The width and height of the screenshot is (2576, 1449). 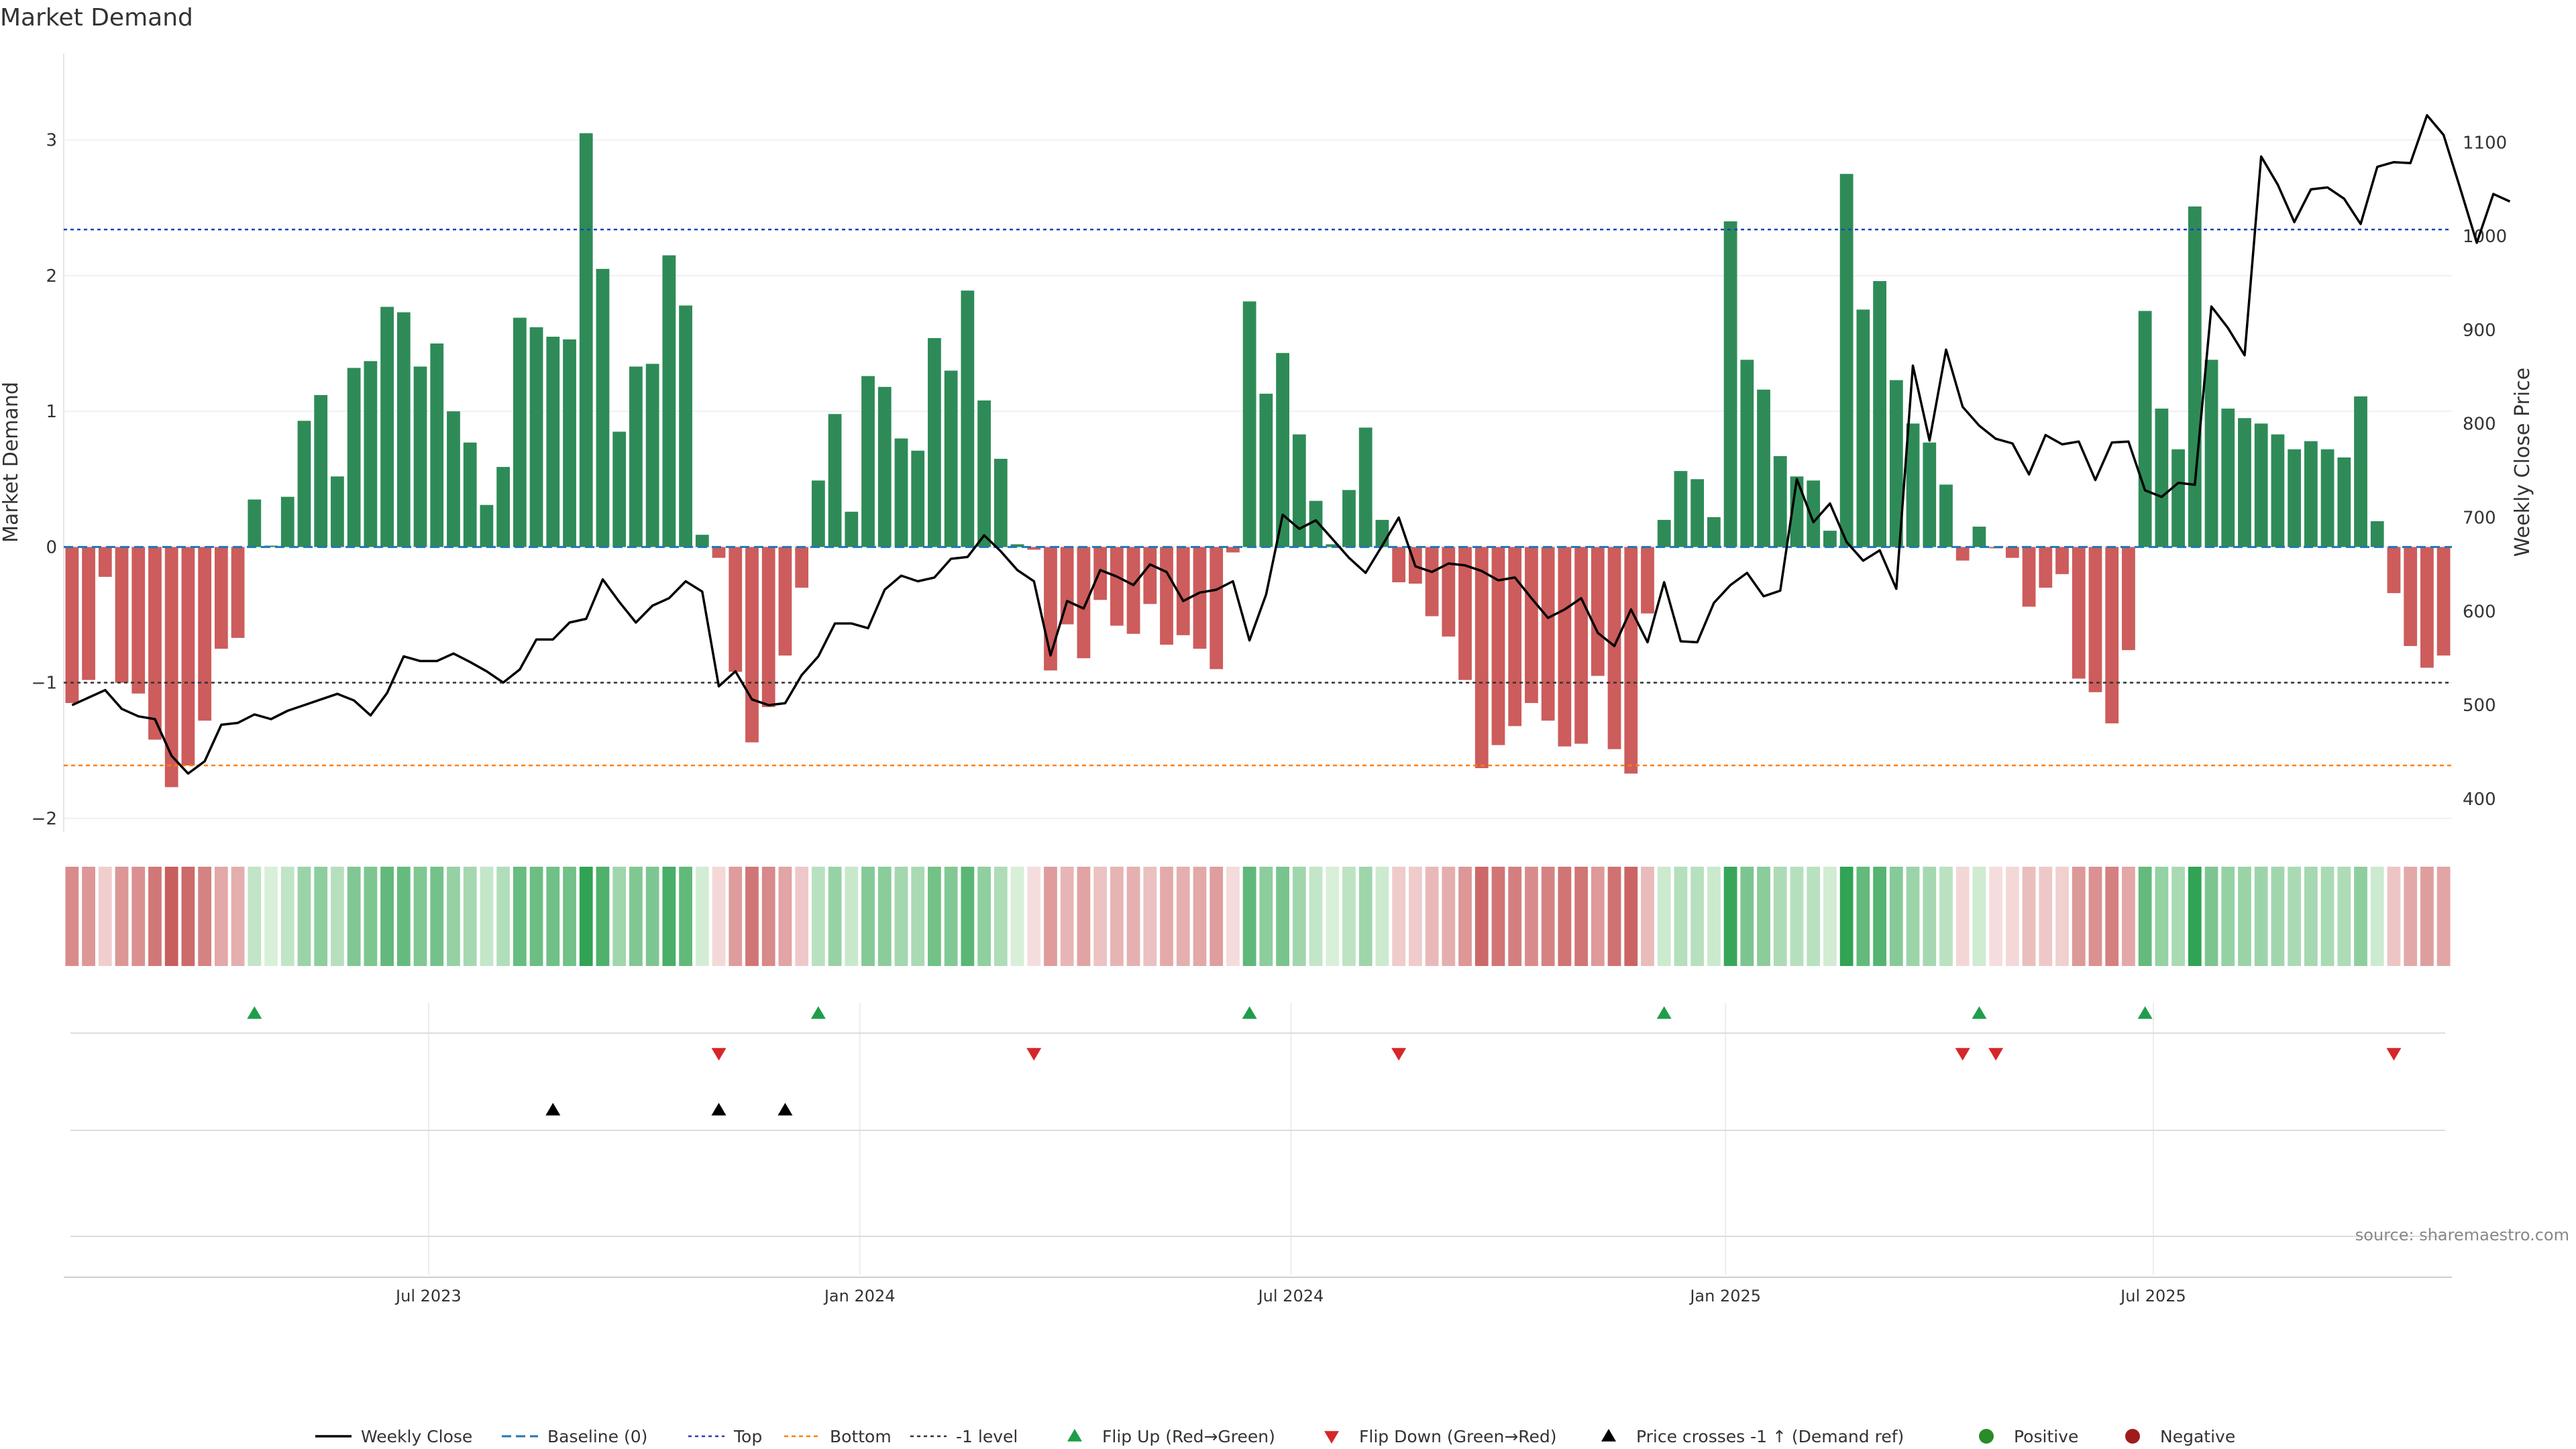 What do you see at coordinates (861, 1436) in the screenshot?
I see `legend-label: Bottom` at bounding box center [861, 1436].